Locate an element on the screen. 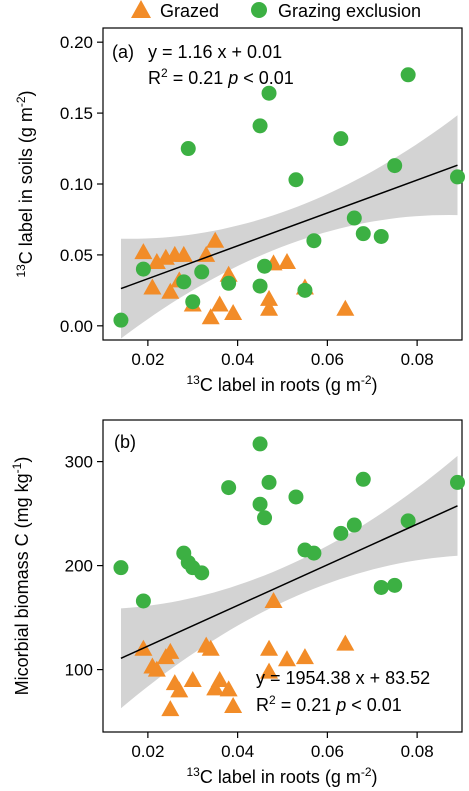 Image resolution: width=469 pixels, height=791 pixels. legend-exclusion-marker is located at coordinates (259, 10).